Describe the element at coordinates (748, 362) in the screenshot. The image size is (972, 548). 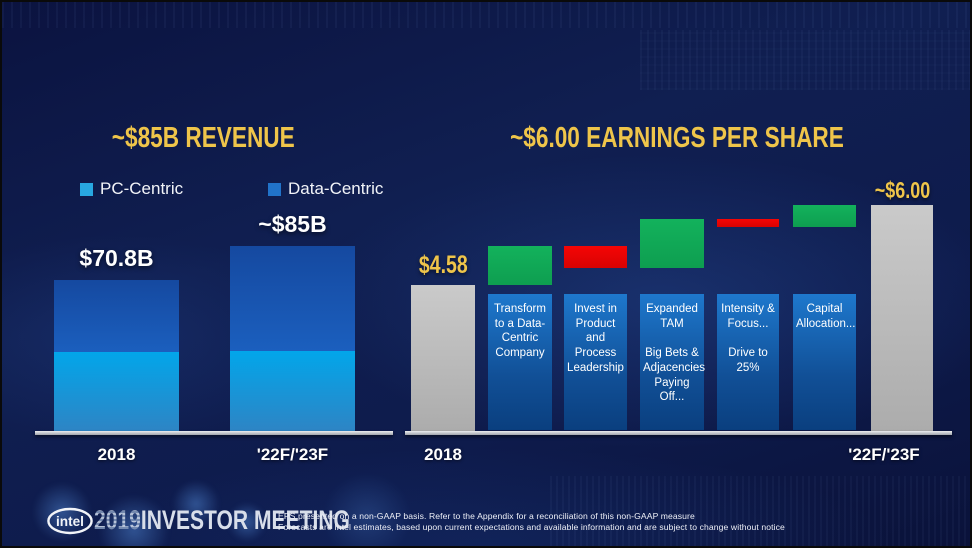
I see `step-box-intensity: Intensity & Focus... Drive to 25%` at that location.